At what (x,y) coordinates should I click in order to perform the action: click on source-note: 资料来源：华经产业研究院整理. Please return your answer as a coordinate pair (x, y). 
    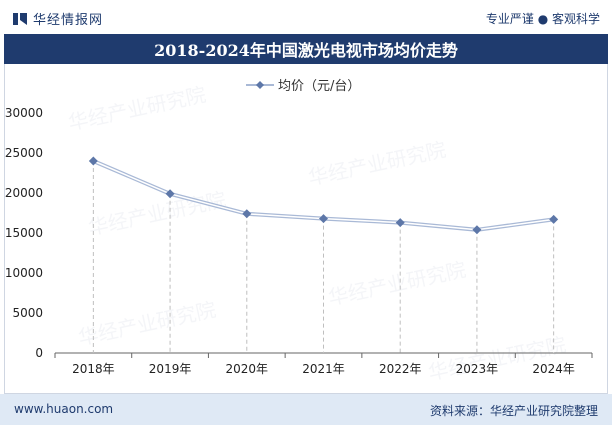
    Looking at the image, I should click on (513, 411).